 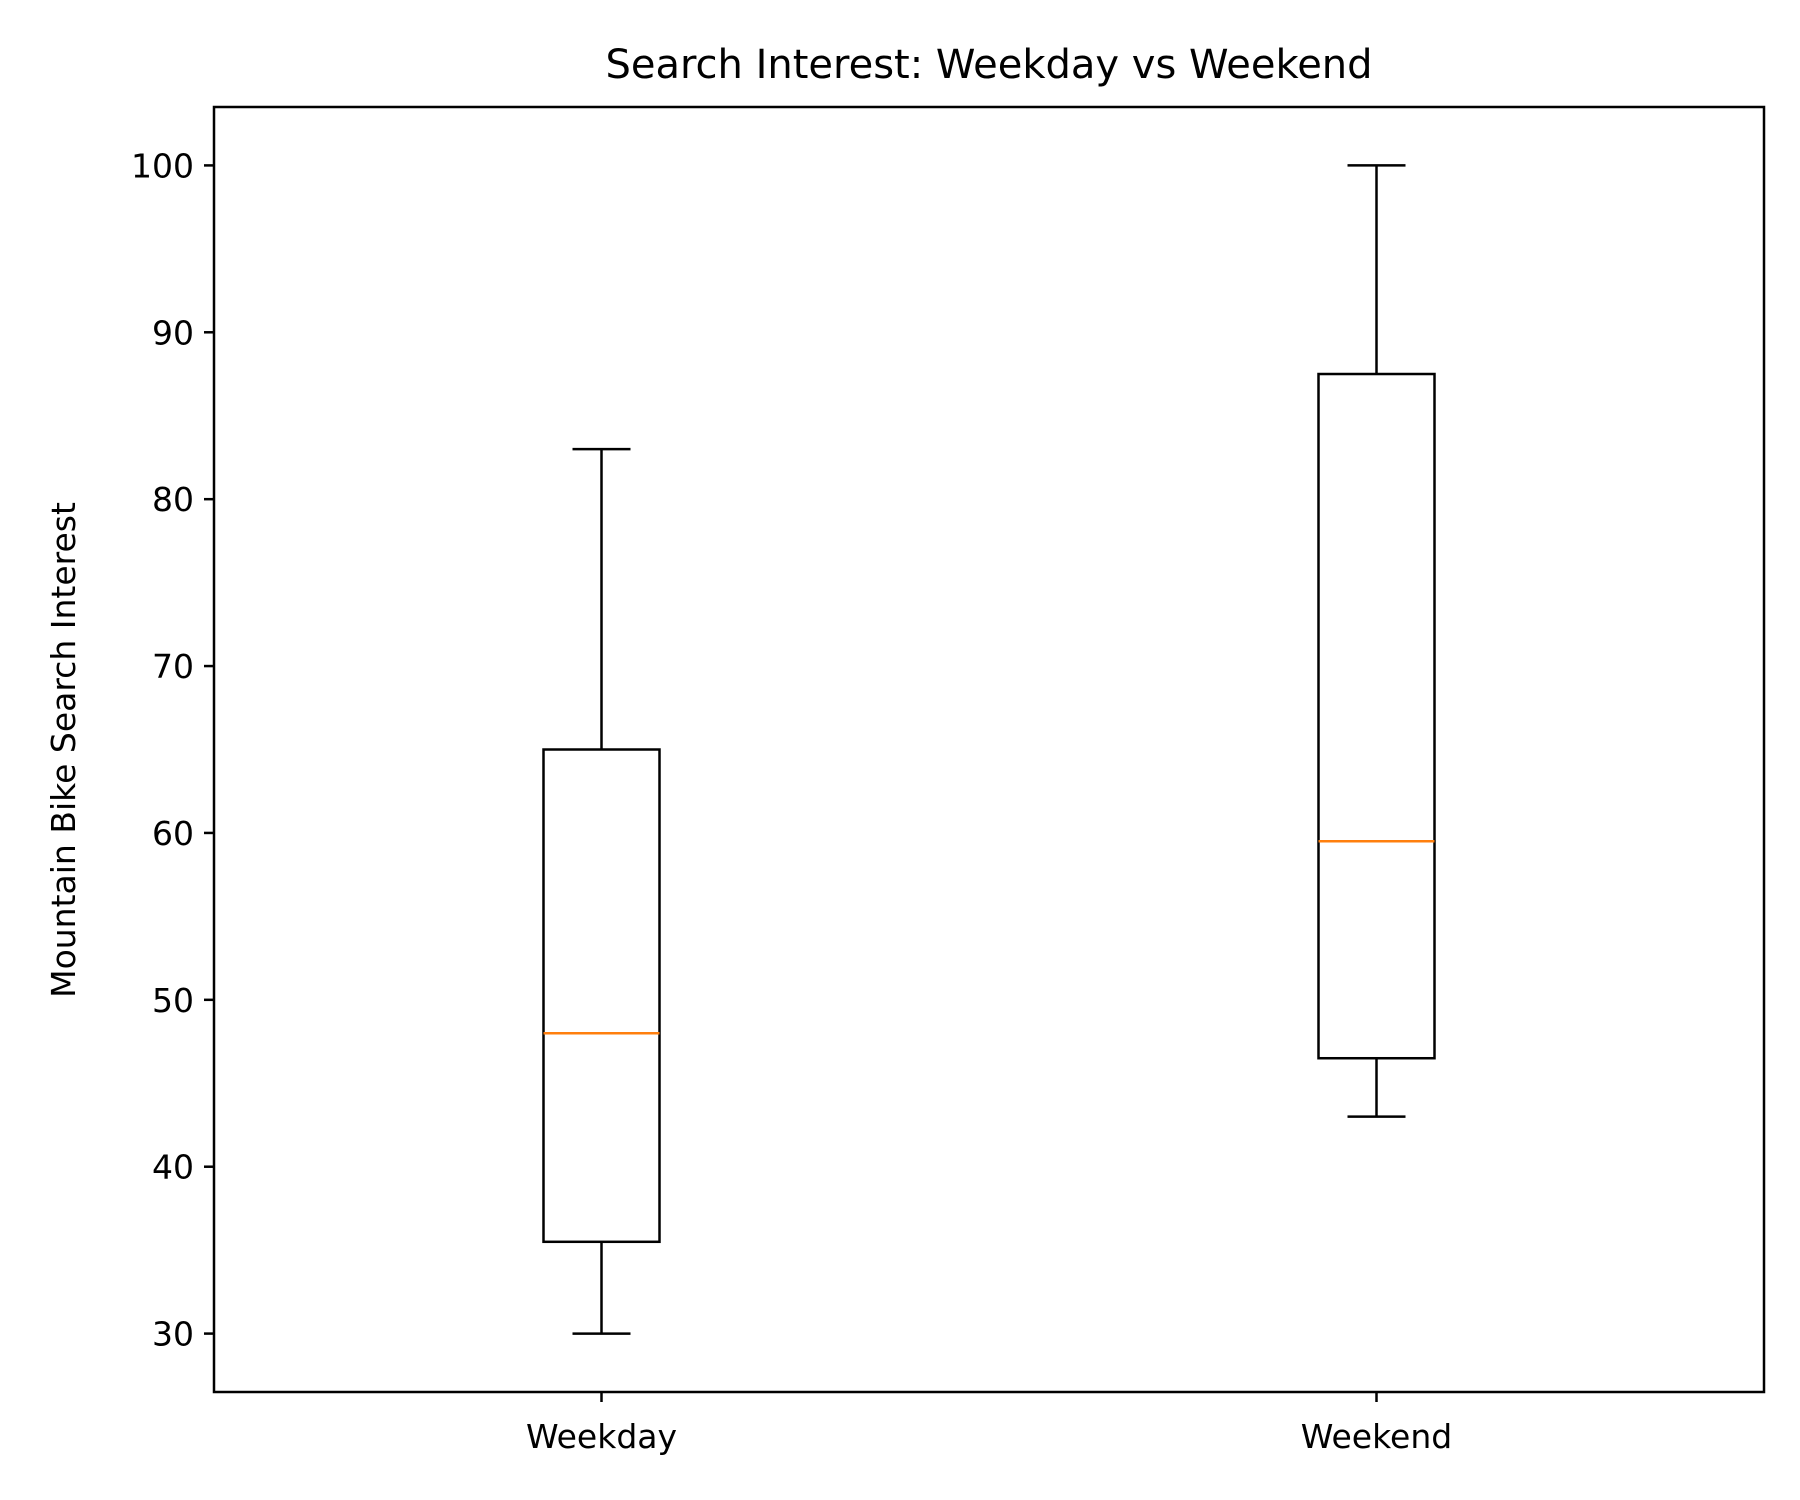 I want to click on x-tick-label-weekend: Weekend, so click(x=1376, y=1436).